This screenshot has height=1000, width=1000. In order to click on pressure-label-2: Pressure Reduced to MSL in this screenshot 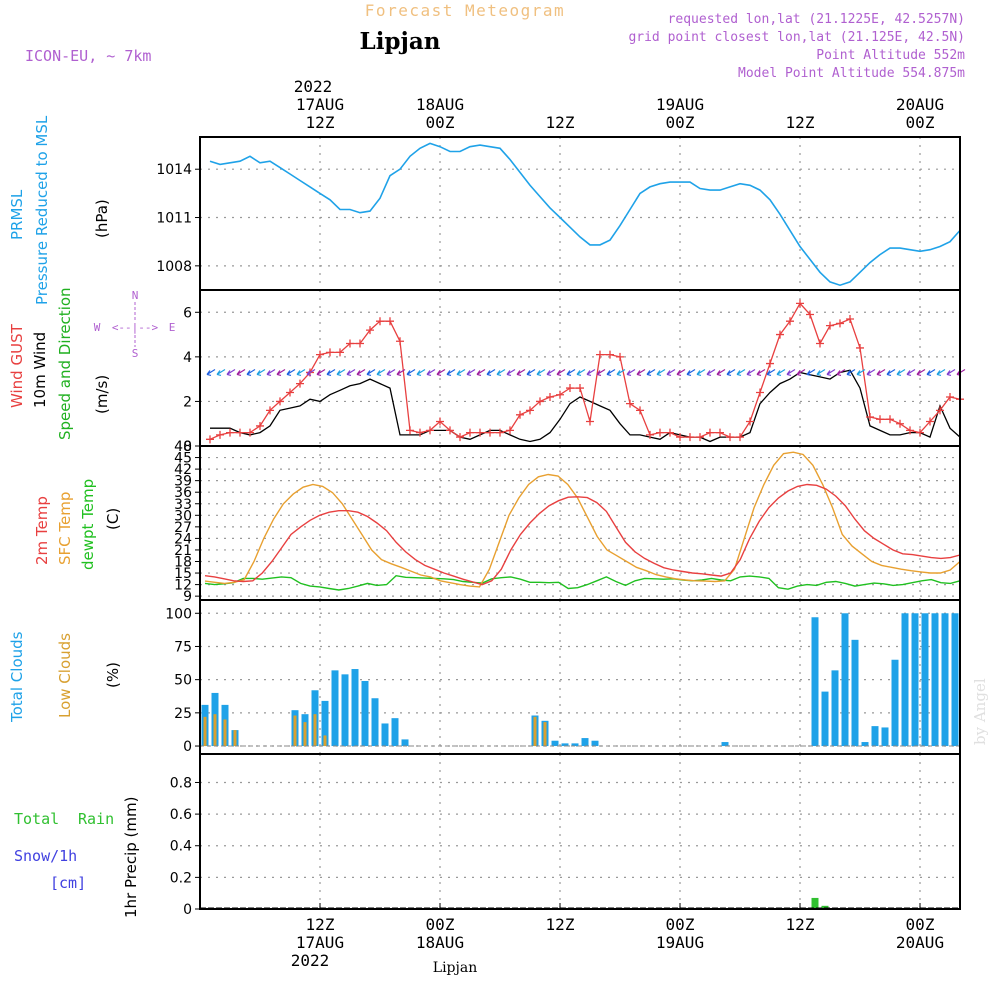, I will do `click(42, 210)`.